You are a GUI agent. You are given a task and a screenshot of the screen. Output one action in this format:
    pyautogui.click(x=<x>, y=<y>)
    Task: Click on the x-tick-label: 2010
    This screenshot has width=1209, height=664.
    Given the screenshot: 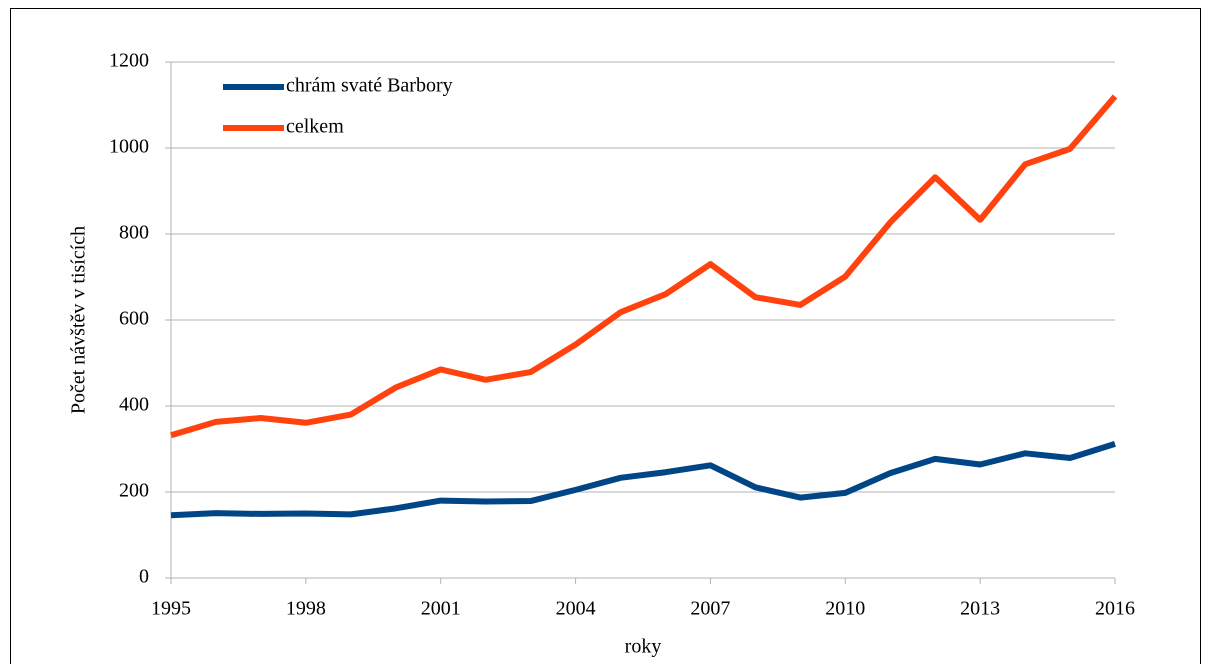 What is the action you would take?
    pyautogui.click(x=845, y=609)
    